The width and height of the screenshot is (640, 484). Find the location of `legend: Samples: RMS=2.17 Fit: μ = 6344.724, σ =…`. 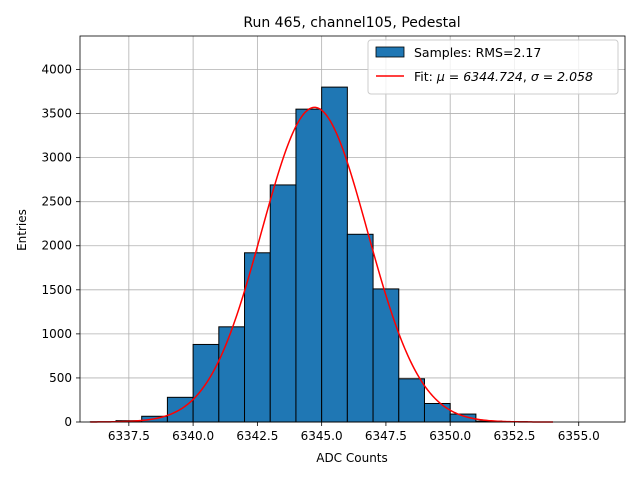

legend: Samples: RMS=2.17 Fit: μ = 6344.724, σ =… is located at coordinates (493, 67).